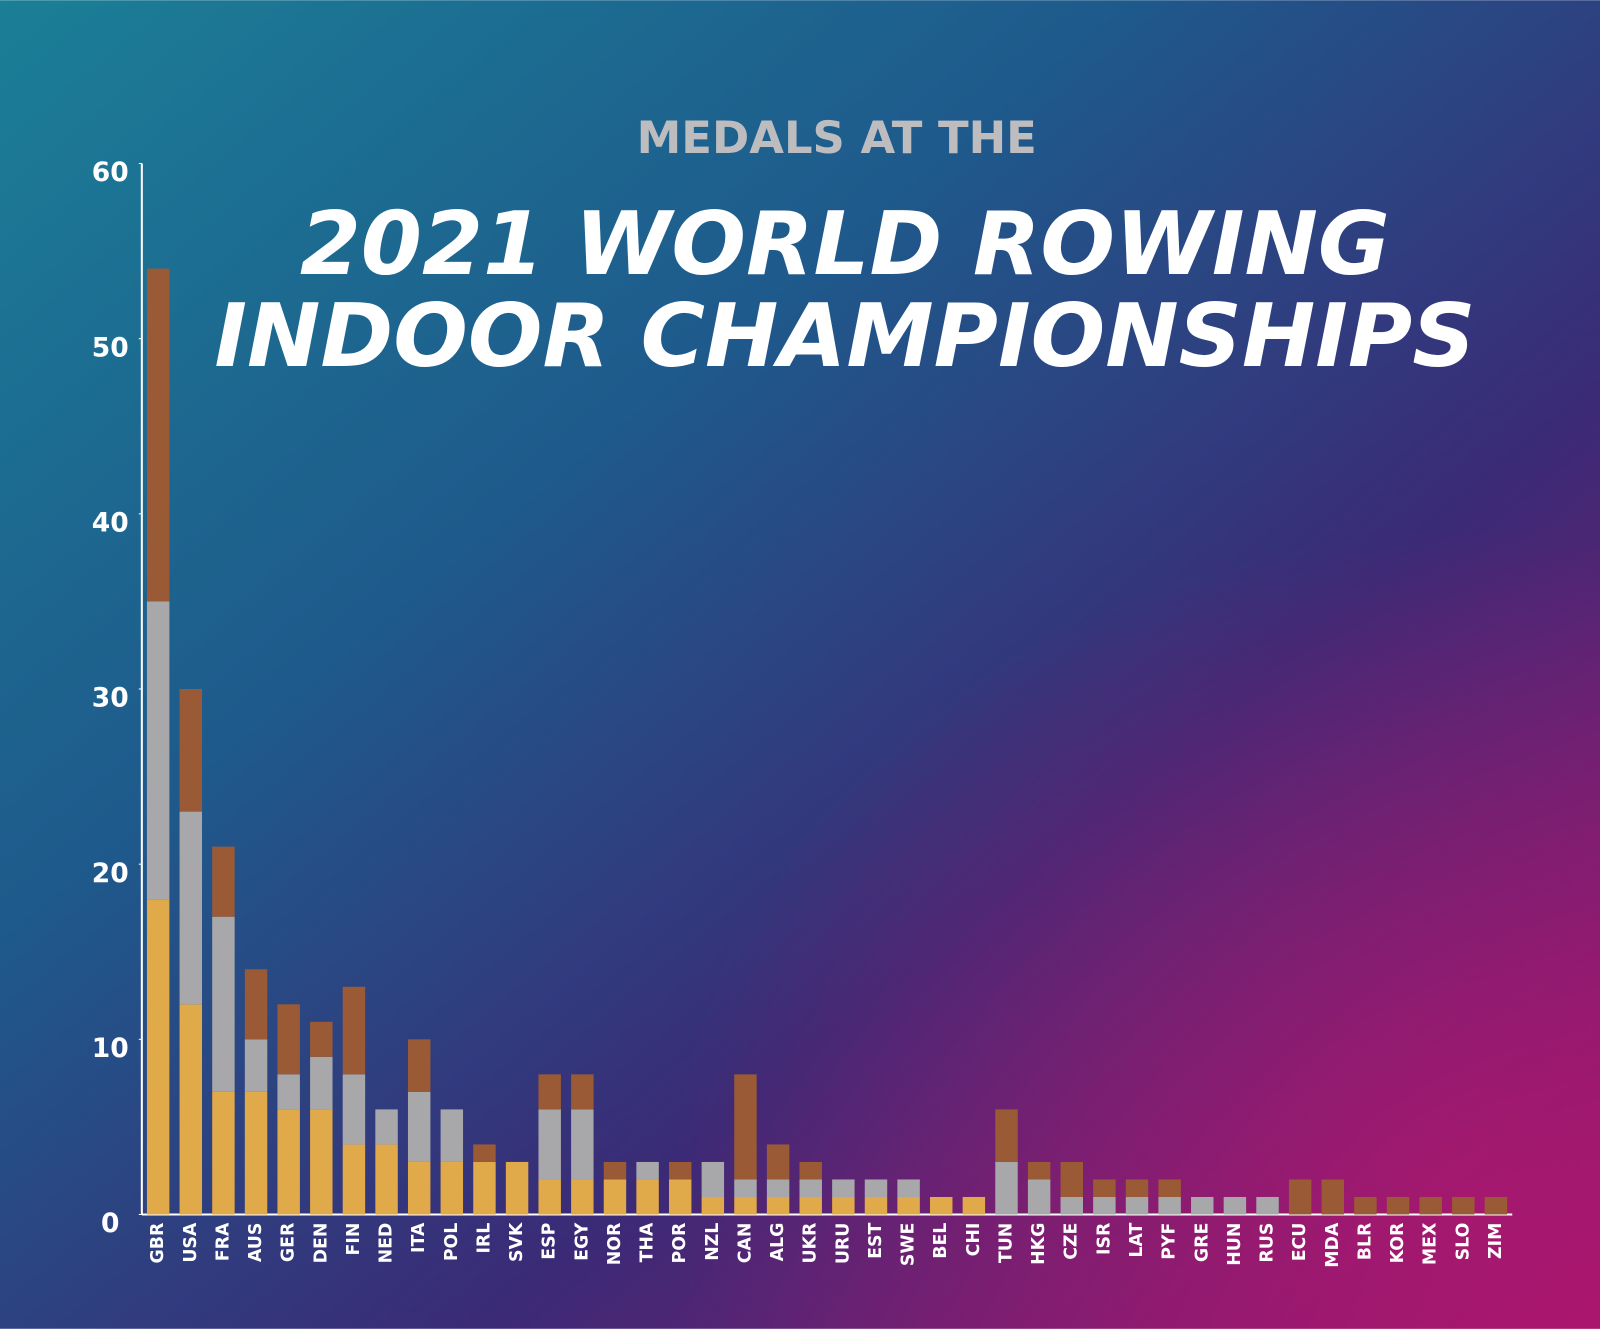 The image size is (1600, 1329). I want to click on x-tick-label: MDA, so click(1333, 1245).